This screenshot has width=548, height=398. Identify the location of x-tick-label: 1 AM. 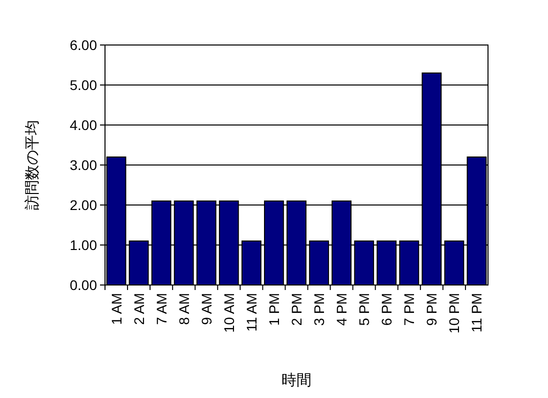
(116, 309).